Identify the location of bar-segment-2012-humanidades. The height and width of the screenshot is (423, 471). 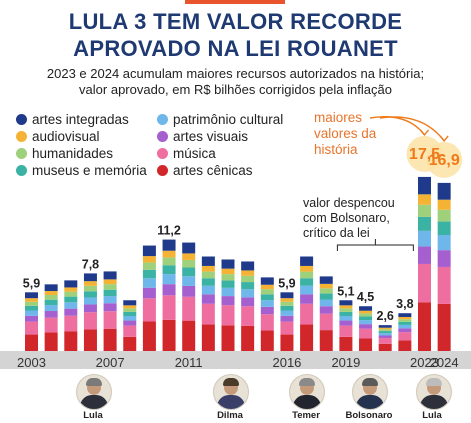
(208, 275).